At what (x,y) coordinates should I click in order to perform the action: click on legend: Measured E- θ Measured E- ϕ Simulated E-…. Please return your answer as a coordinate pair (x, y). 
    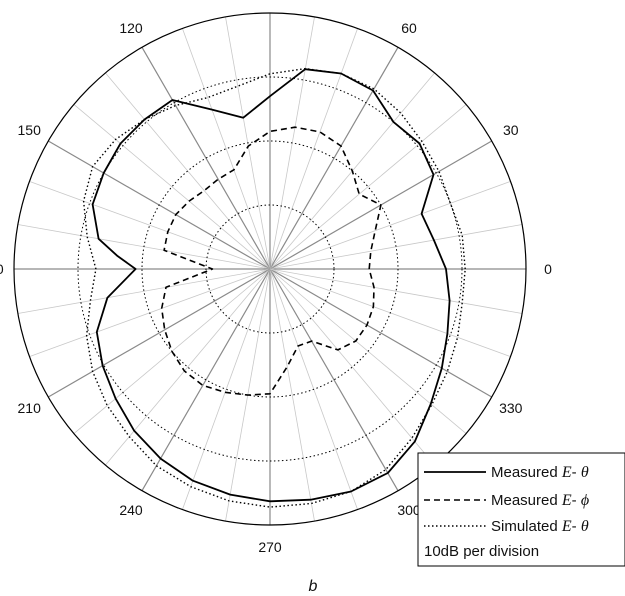
    Looking at the image, I should click on (521, 509).